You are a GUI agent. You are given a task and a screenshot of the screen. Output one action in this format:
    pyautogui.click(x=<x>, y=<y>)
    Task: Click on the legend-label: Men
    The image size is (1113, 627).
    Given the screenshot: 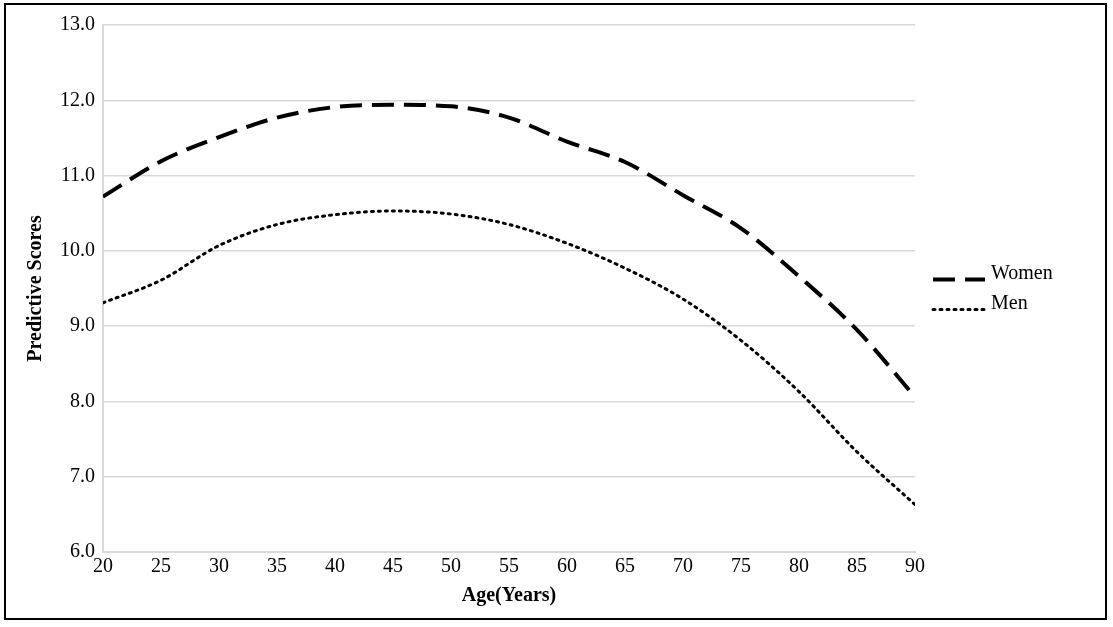 What is the action you would take?
    pyautogui.click(x=1009, y=301)
    